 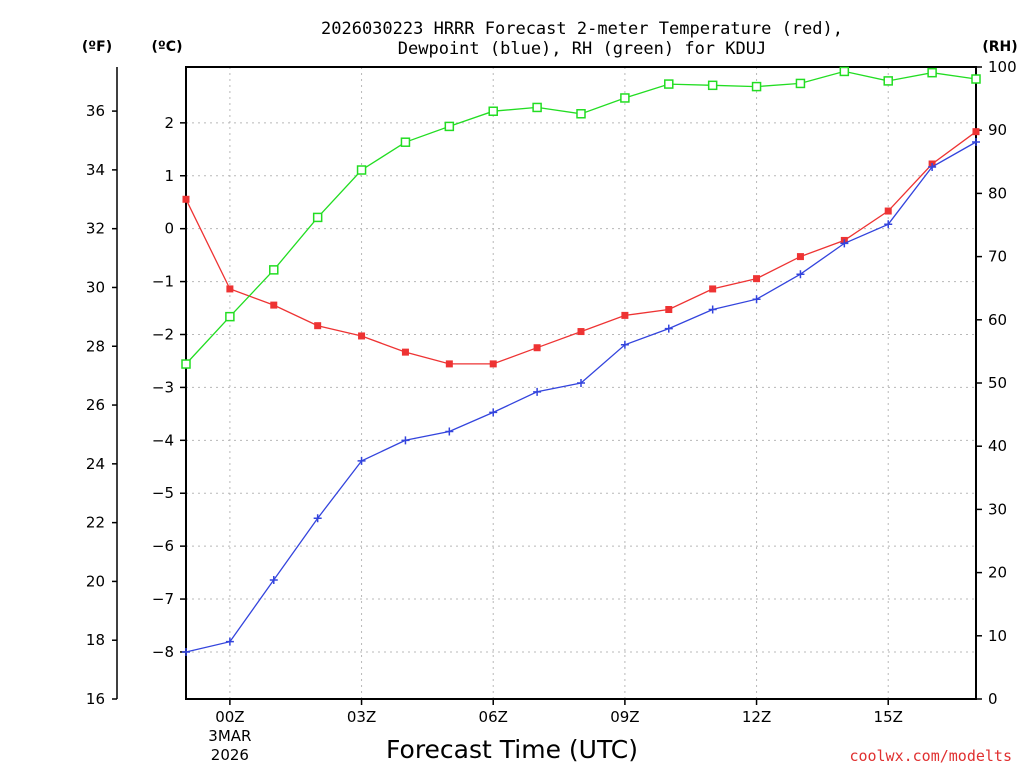 I want to click on c-axis-tick-label: −1, so click(x=163, y=282).